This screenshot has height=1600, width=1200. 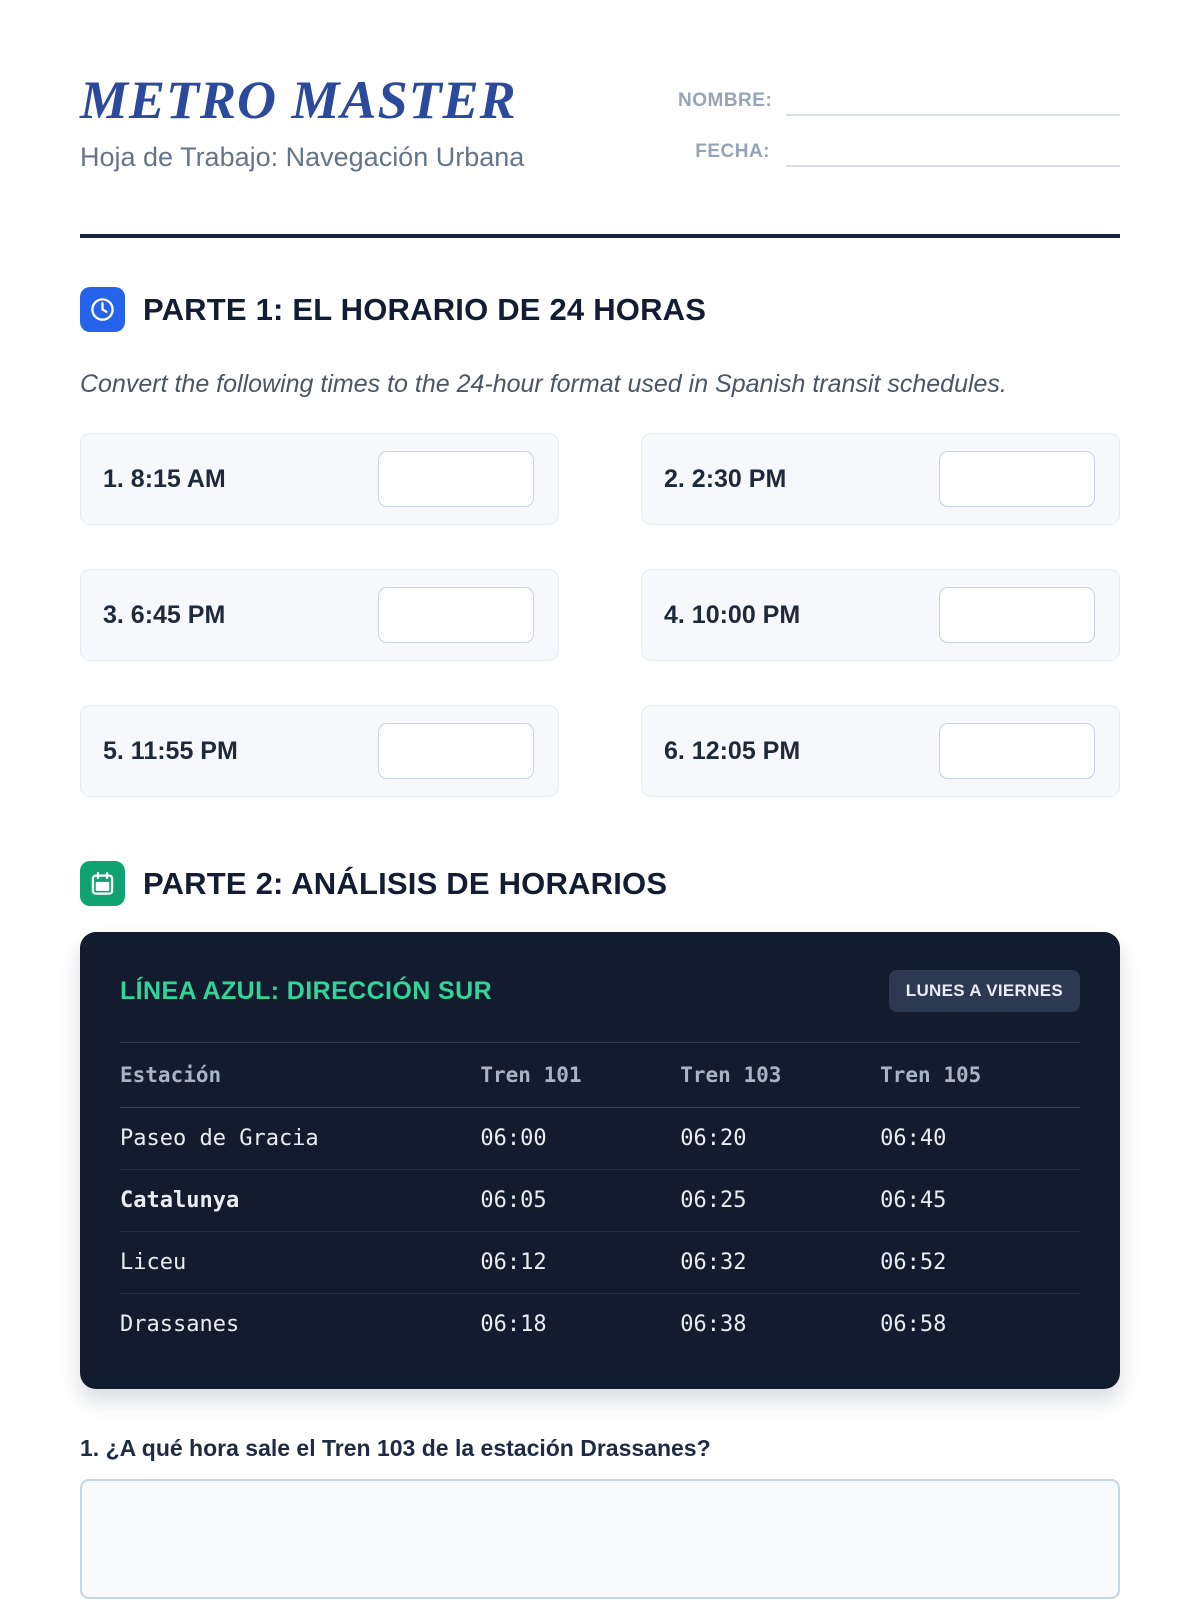 What do you see at coordinates (732, 614) in the screenshot?
I see `exercise-label: 4. 10:00 PM` at bounding box center [732, 614].